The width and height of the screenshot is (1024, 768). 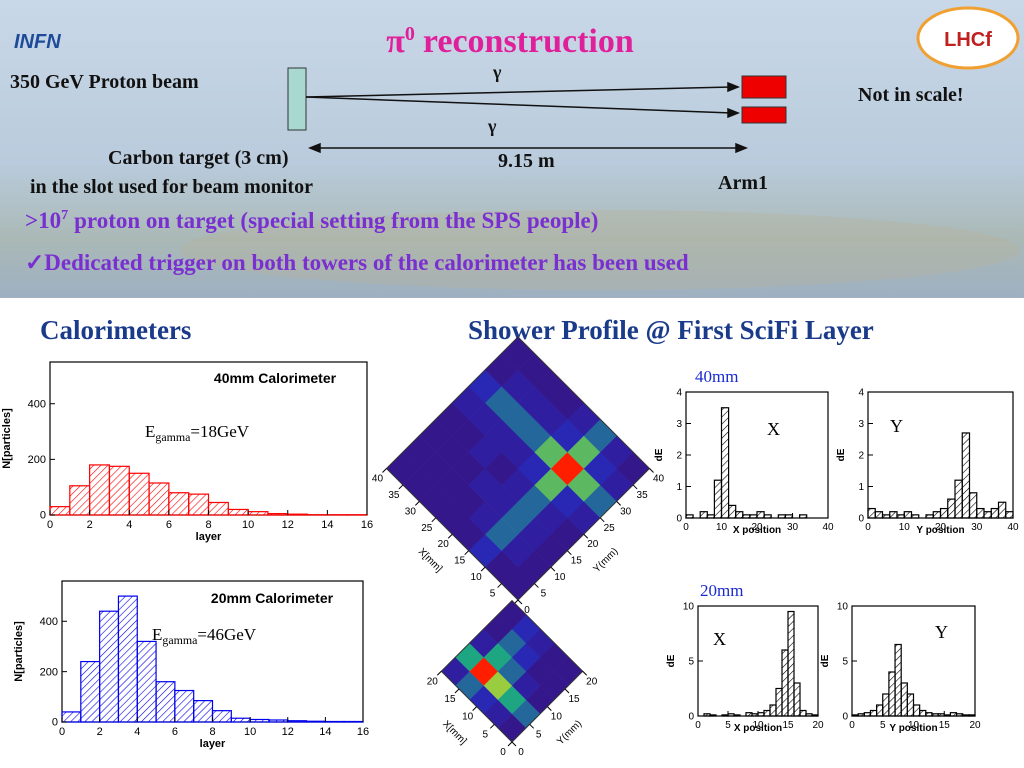 What do you see at coordinates (327, 525) in the screenshot?
I see `x-tick-label: 14` at bounding box center [327, 525].